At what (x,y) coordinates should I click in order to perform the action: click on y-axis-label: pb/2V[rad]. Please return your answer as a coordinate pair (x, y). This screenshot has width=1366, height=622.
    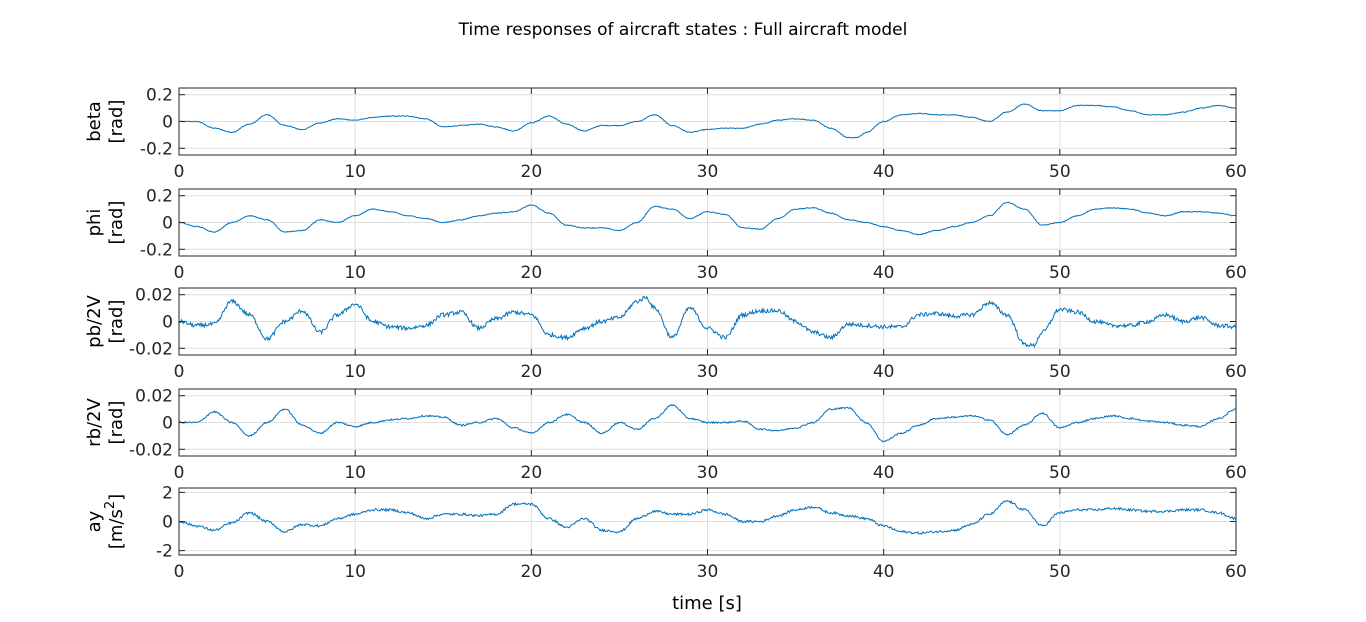
    Looking at the image, I should click on (105, 320).